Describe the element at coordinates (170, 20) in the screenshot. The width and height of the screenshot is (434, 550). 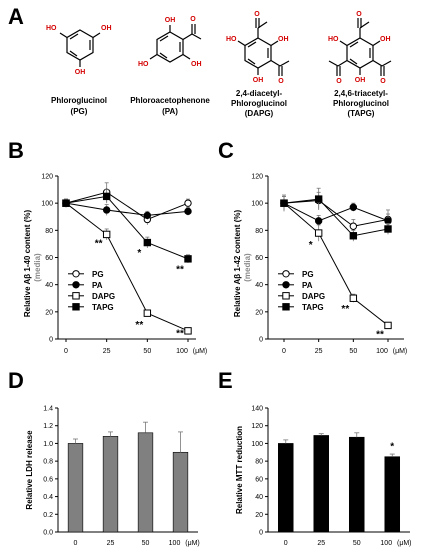
I see `pa-oh-1: OH` at that location.